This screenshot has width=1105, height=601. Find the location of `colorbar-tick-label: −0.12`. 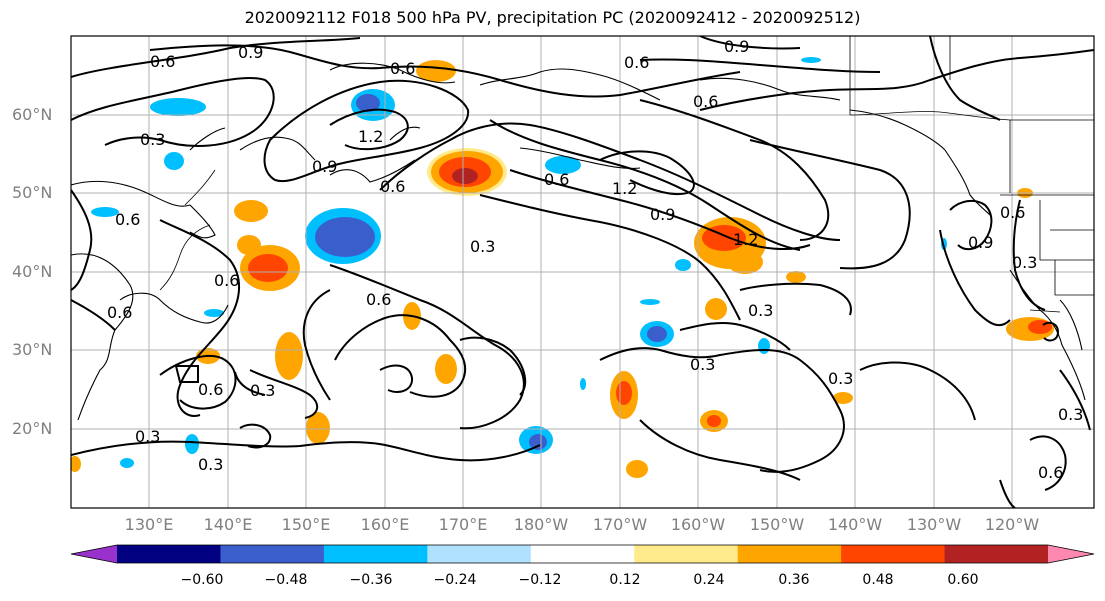

colorbar-tick-label: −0.12 is located at coordinates (540, 580).